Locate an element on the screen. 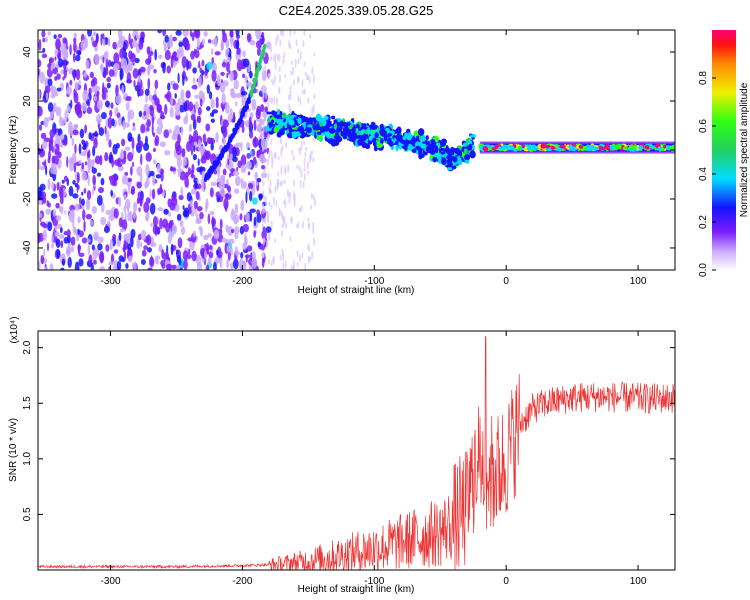 The height and width of the screenshot is (600, 750). carrier-streak-blob is located at coordinates (252, 92).